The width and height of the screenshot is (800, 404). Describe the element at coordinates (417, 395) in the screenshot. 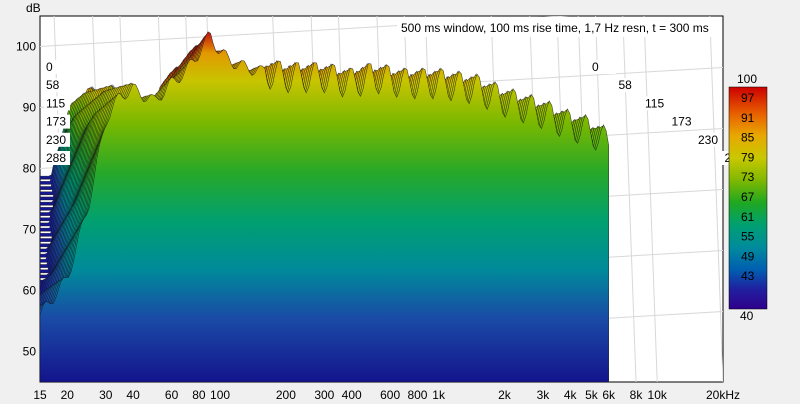

I see `x-tick-label: 800` at that location.